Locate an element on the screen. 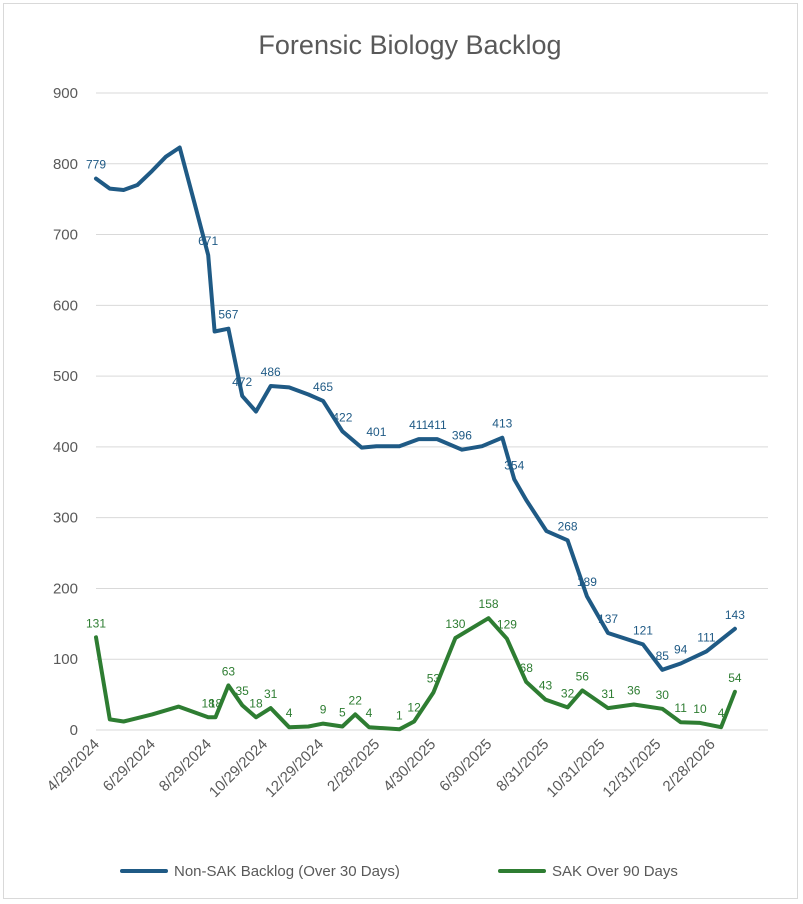  data-label: 472 is located at coordinates (242, 382).